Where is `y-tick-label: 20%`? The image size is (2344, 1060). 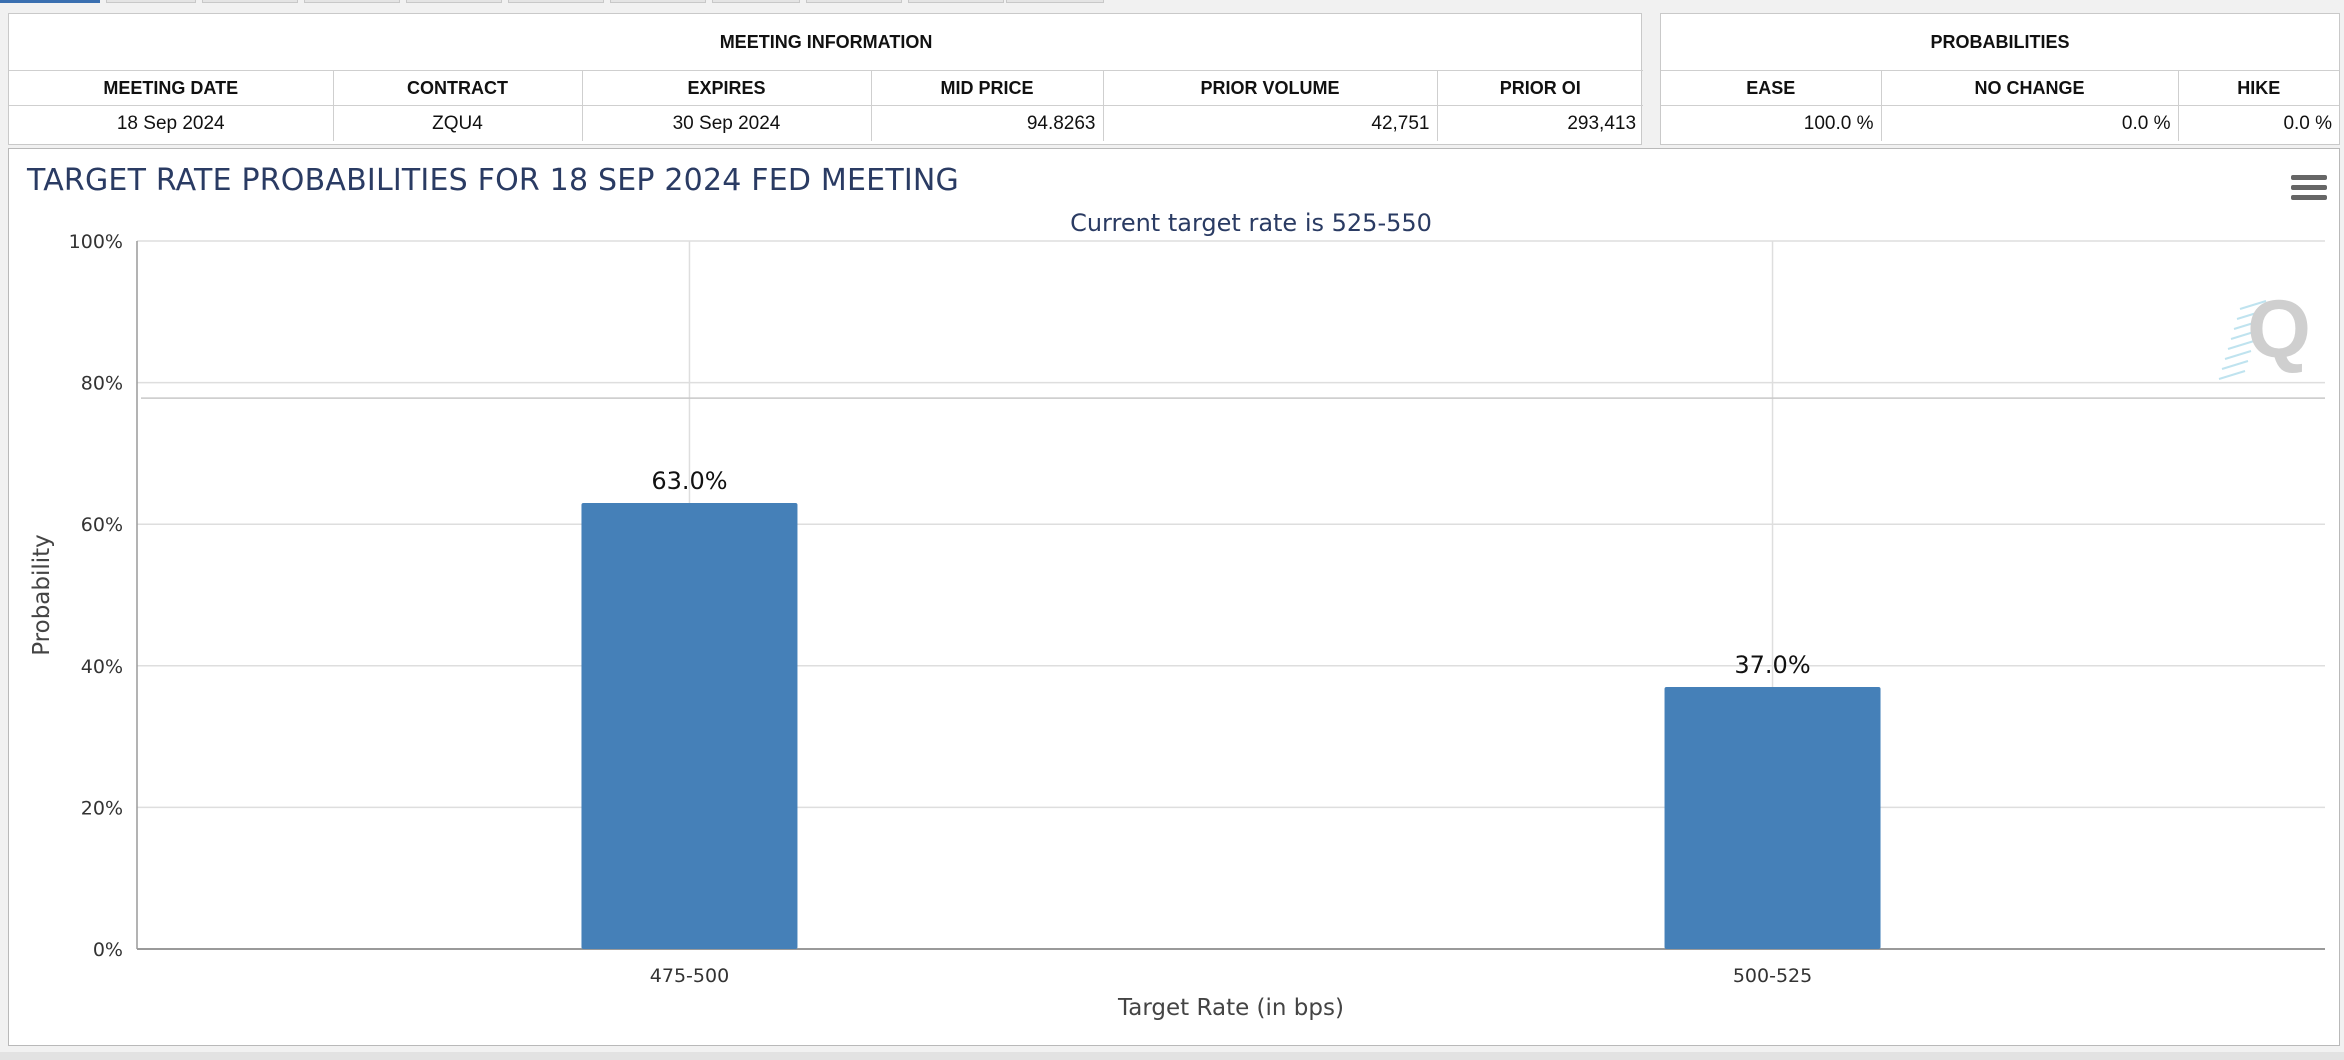 y-tick-label: 20% is located at coordinates (102, 808).